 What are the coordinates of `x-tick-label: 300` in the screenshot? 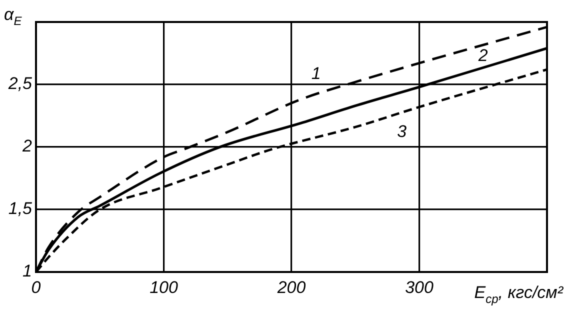 It's located at (419, 287).